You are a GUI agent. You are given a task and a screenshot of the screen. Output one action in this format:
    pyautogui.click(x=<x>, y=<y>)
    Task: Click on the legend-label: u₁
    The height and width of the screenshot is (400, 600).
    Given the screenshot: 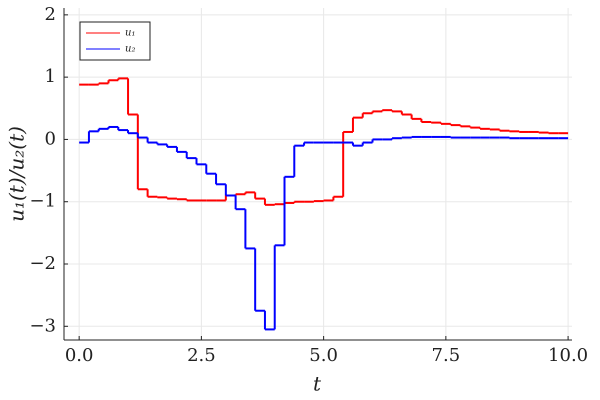 What is the action you would take?
    pyautogui.click(x=130, y=33)
    